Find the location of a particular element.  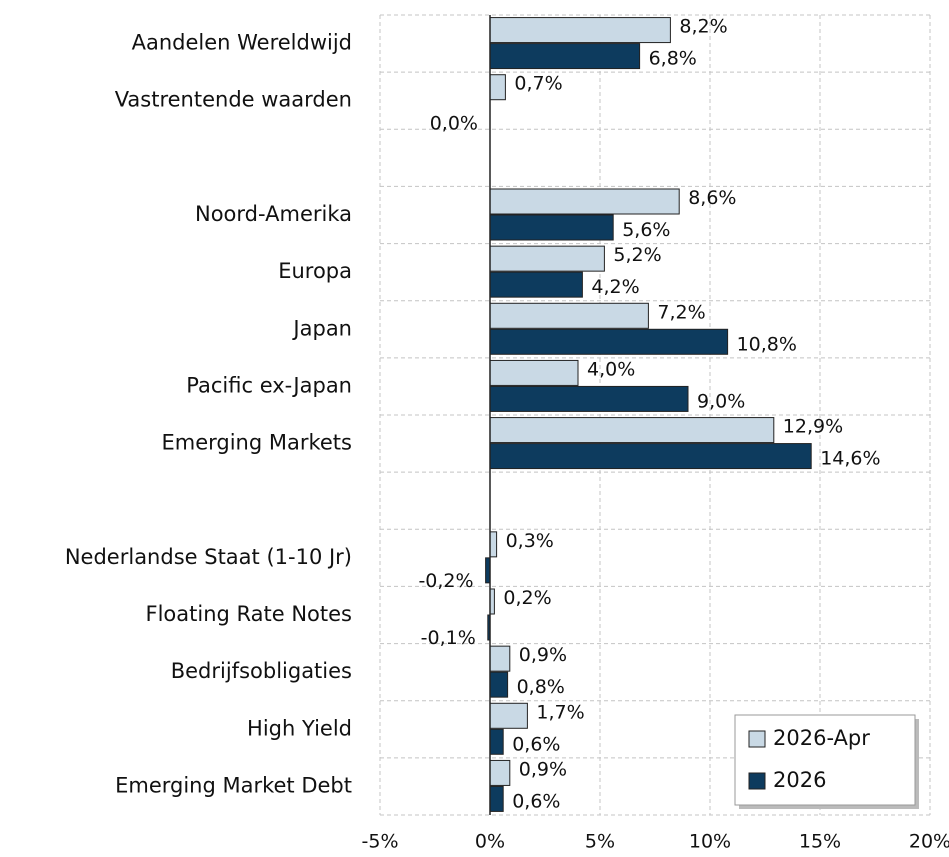

value-label: 0,3% is located at coordinates (530, 541).